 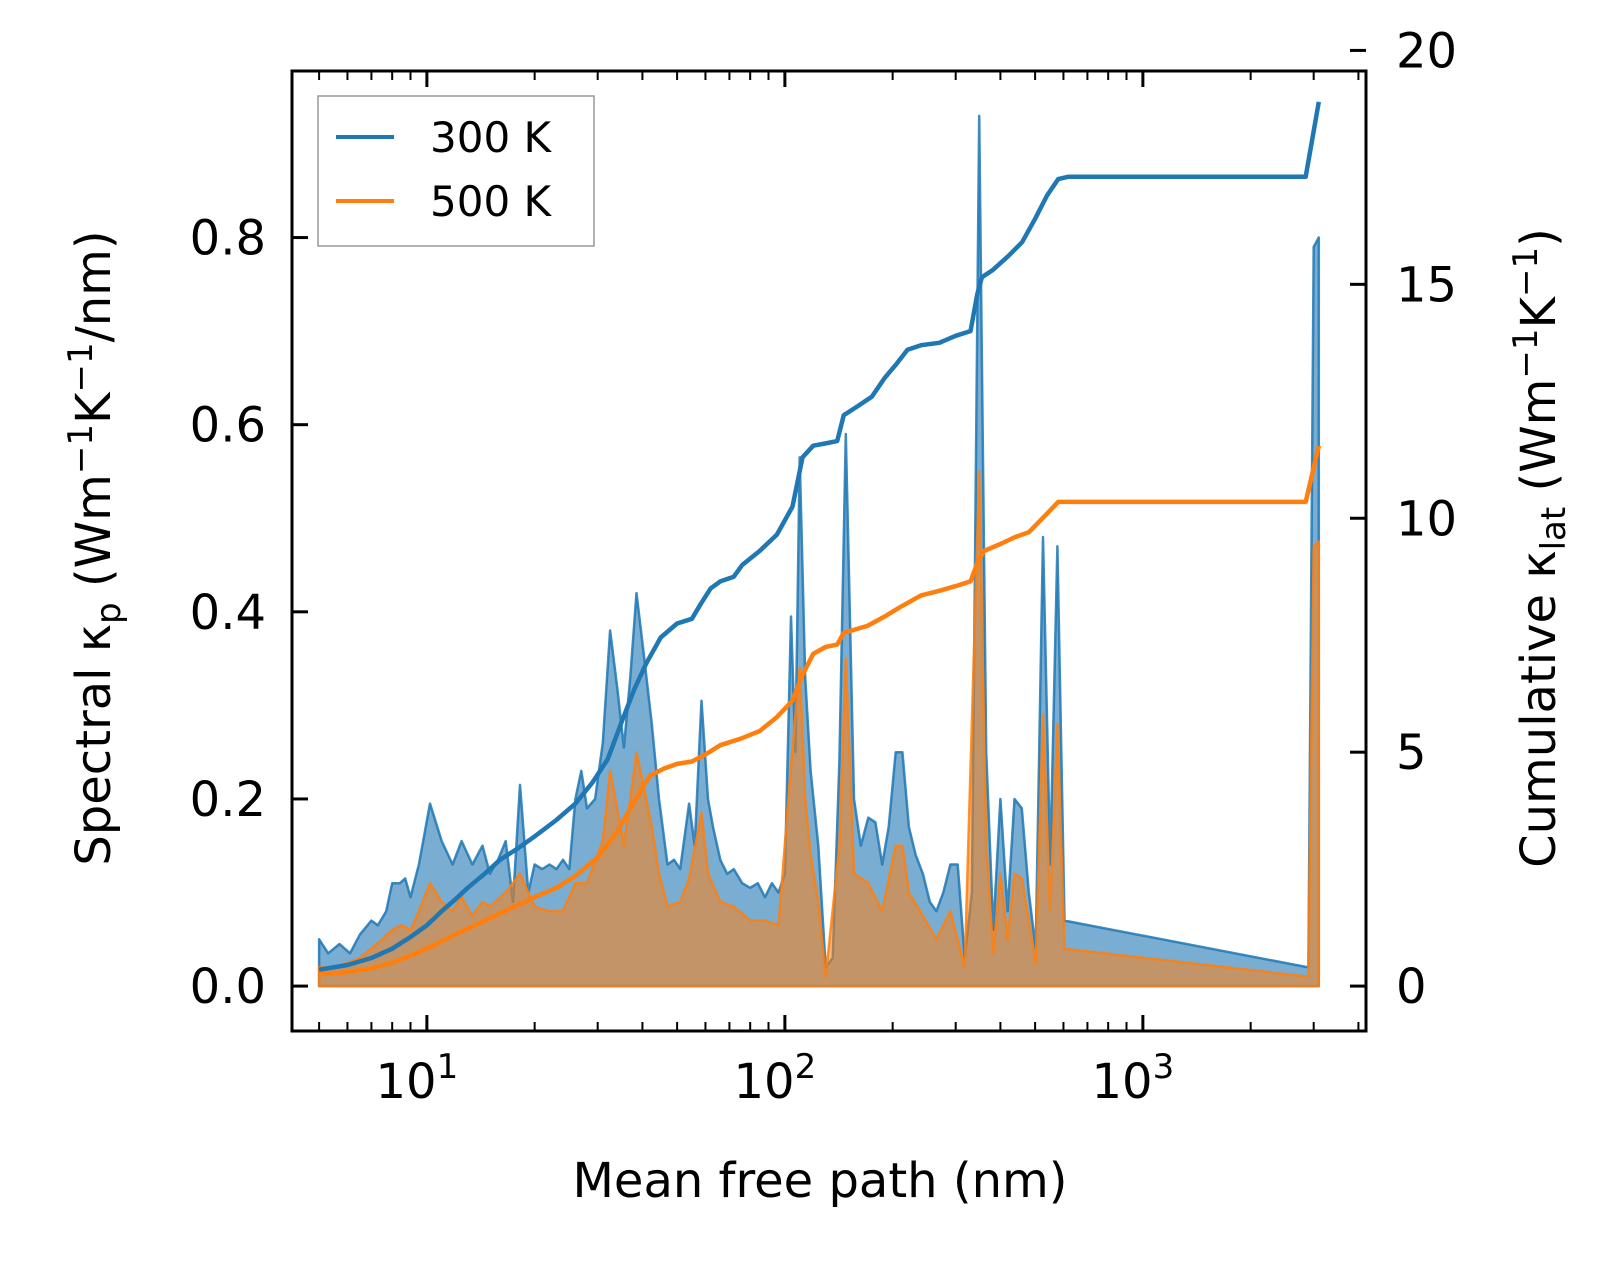 What do you see at coordinates (228, 239) in the screenshot?
I see `y-left-tick-label: 0.8` at bounding box center [228, 239].